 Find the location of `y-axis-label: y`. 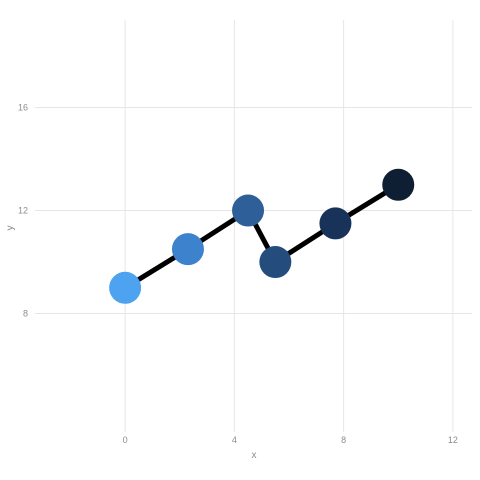

y-axis-label: y is located at coordinates (10, 228).